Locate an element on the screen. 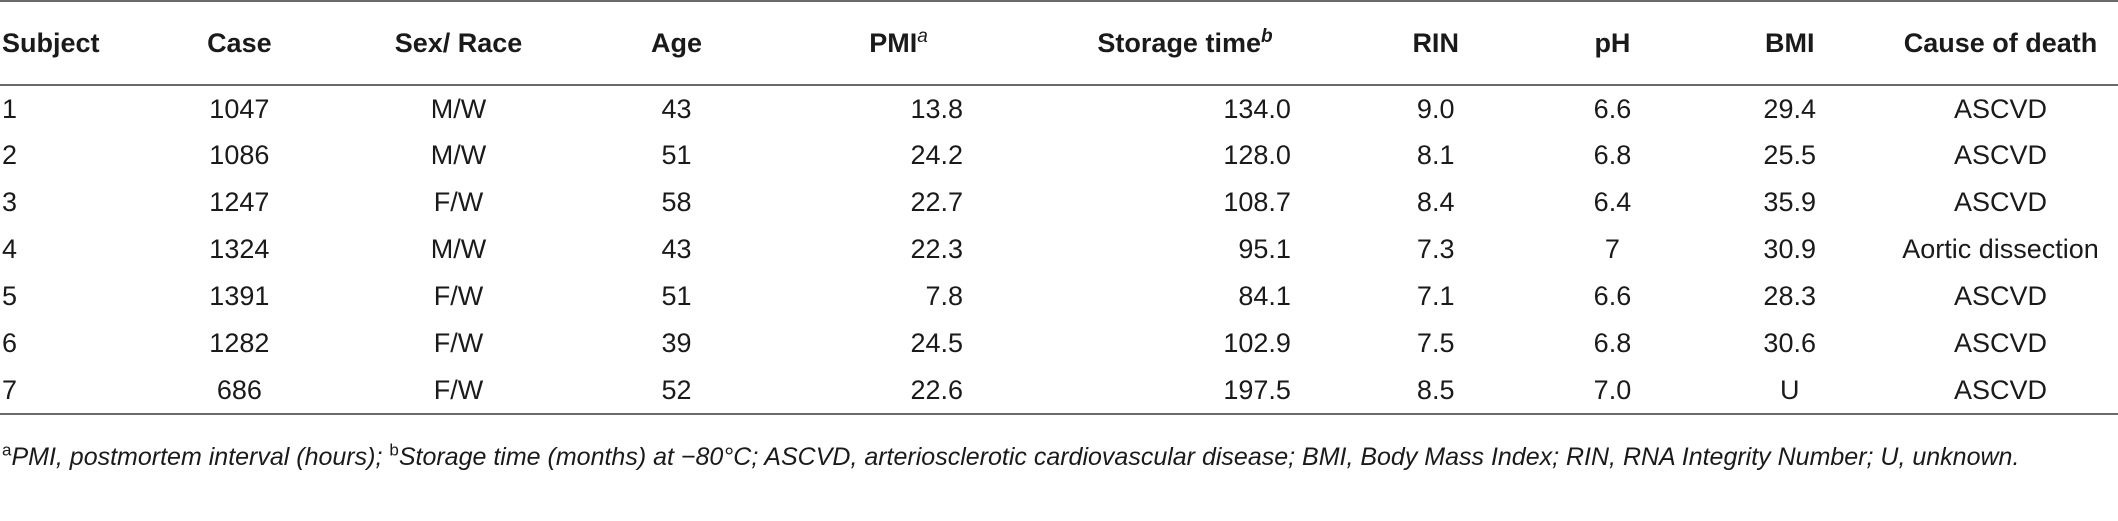  cell-case: 1247 is located at coordinates (239, 202).